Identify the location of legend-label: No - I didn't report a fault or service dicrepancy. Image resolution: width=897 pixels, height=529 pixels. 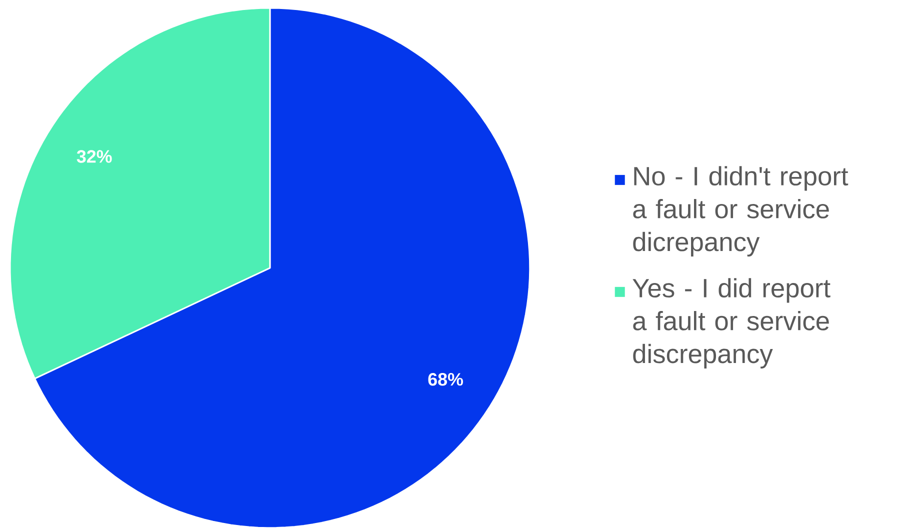
(740, 211).